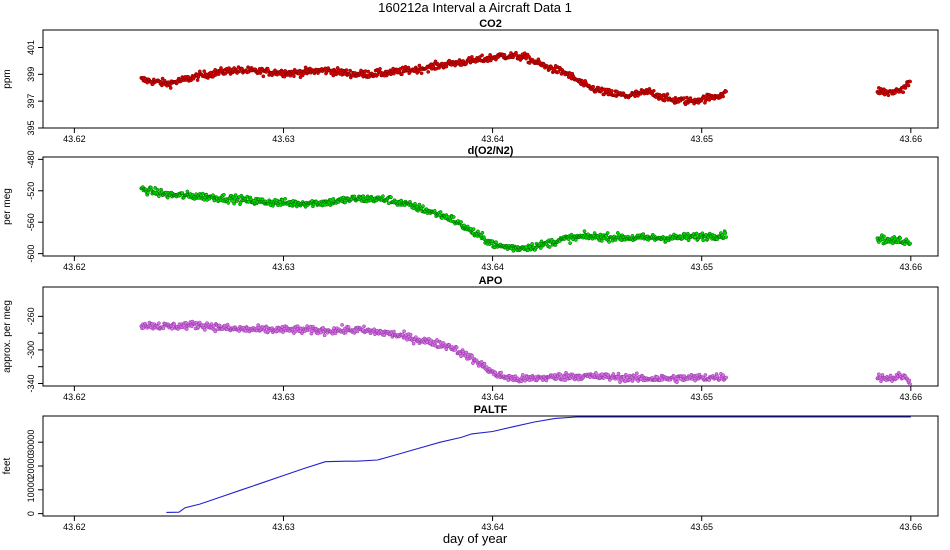  Describe the element at coordinates (31, 465) in the screenshot. I see `y-tick-label: 20000` at that location.